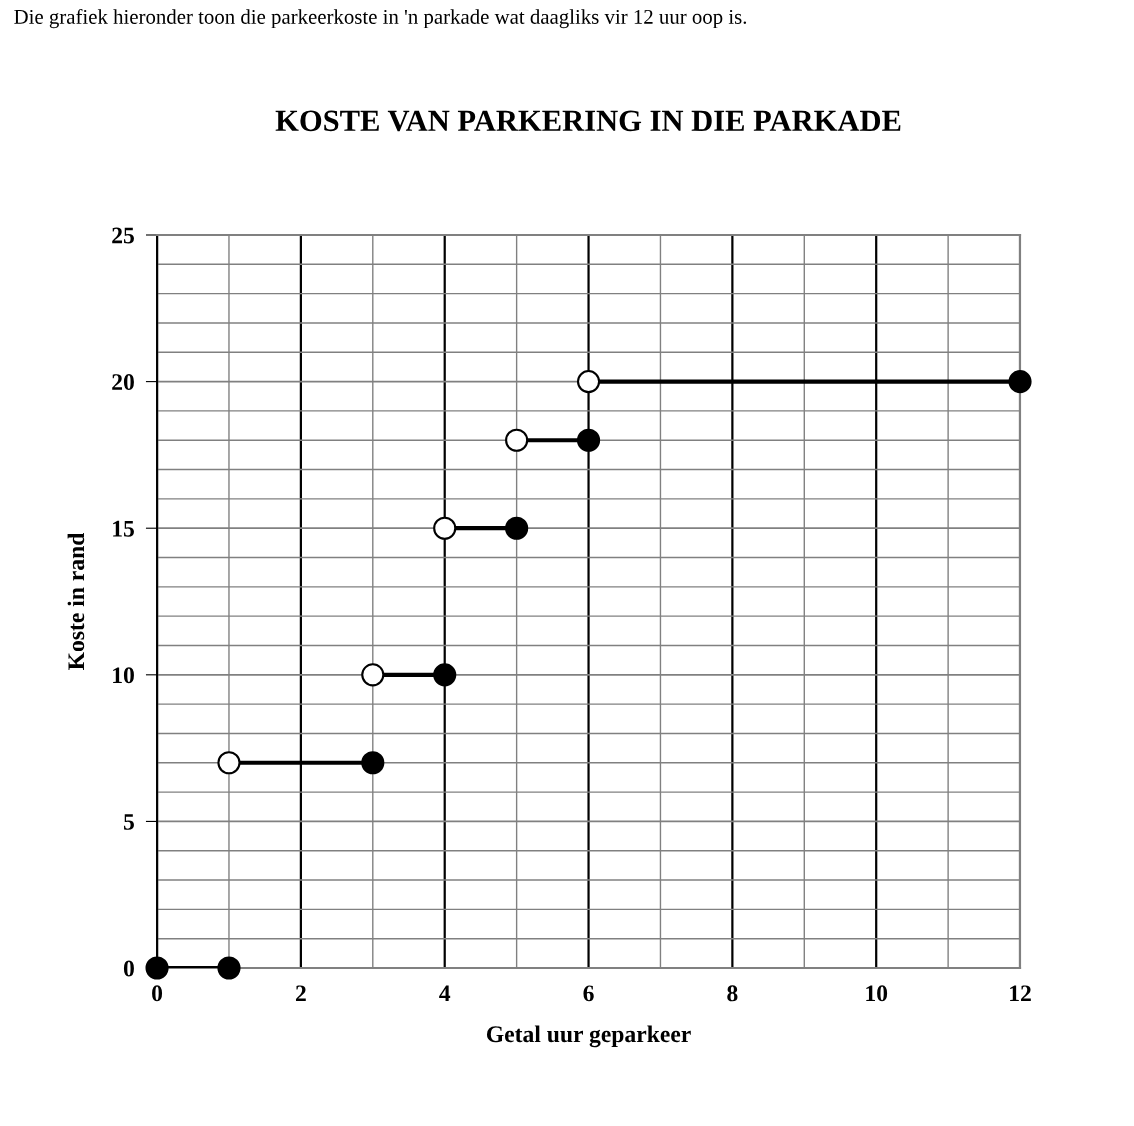 The height and width of the screenshot is (1126, 1134). What do you see at coordinates (123, 235) in the screenshot?
I see `y-tick-label: 25` at bounding box center [123, 235].